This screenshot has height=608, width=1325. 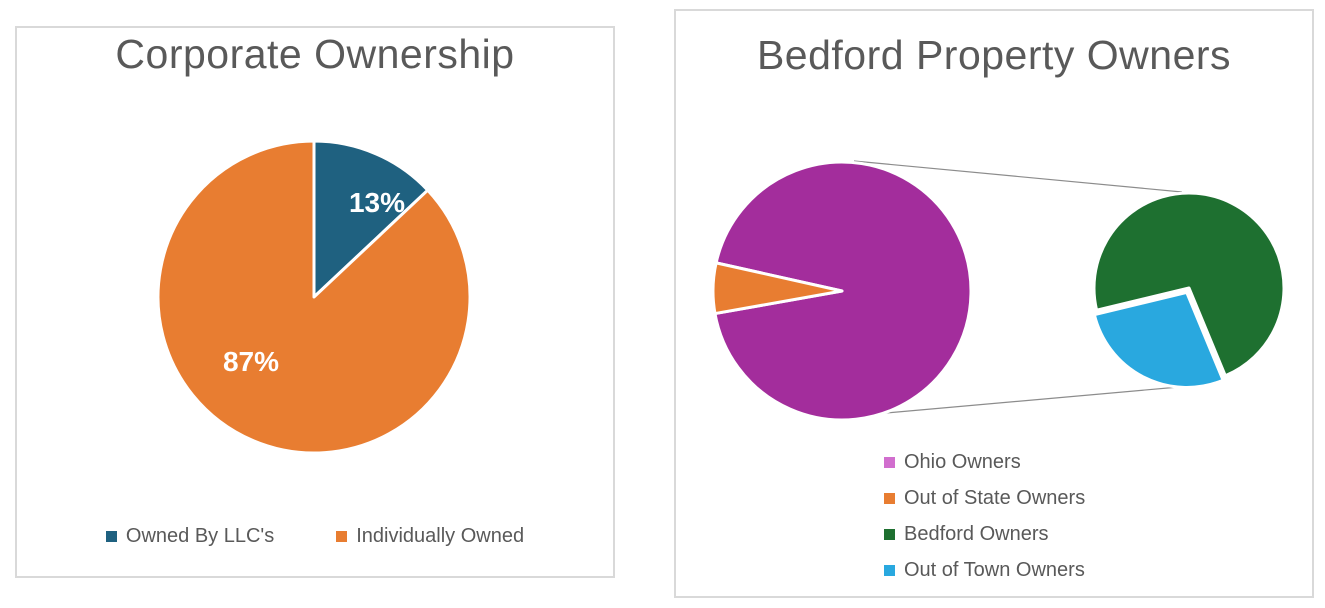 What do you see at coordinates (314, 297) in the screenshot?
I see `corporate-ownership-pie` at bounding box center [314, 297].